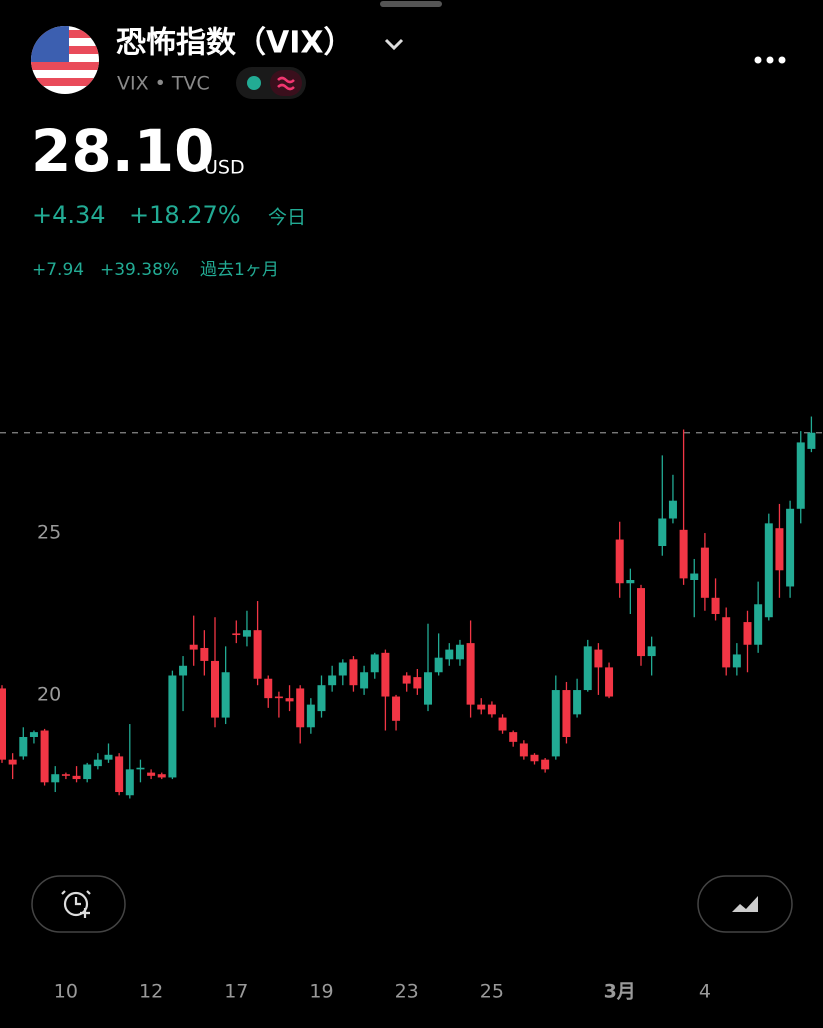 This screenshot has width=823, height=1028. What do you see at coordinates (58, 270) in the screenshot?
I see `month-change: +7.94` at bounding box center [58, 270].